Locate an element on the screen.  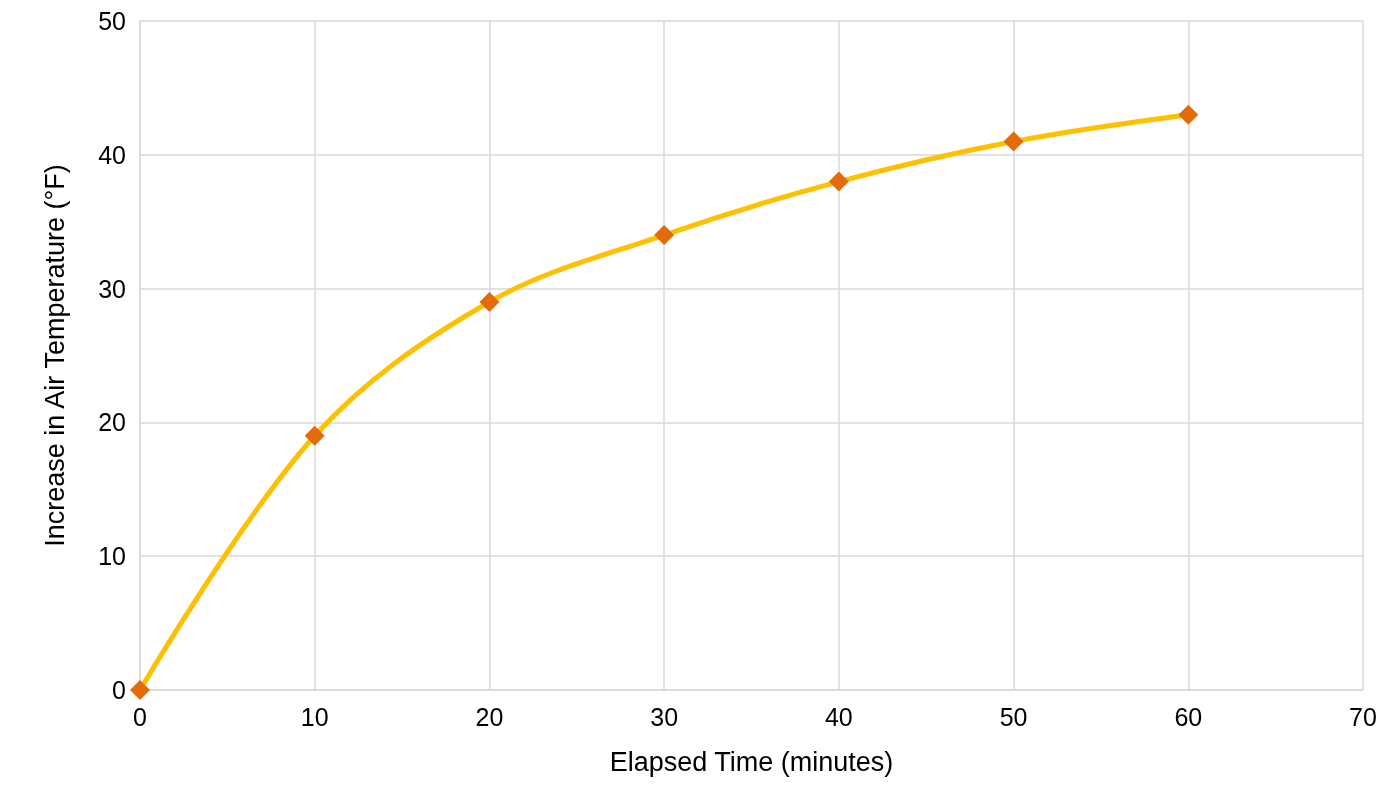
x-tick-label: 60 is located at coordinates (1188, 716).